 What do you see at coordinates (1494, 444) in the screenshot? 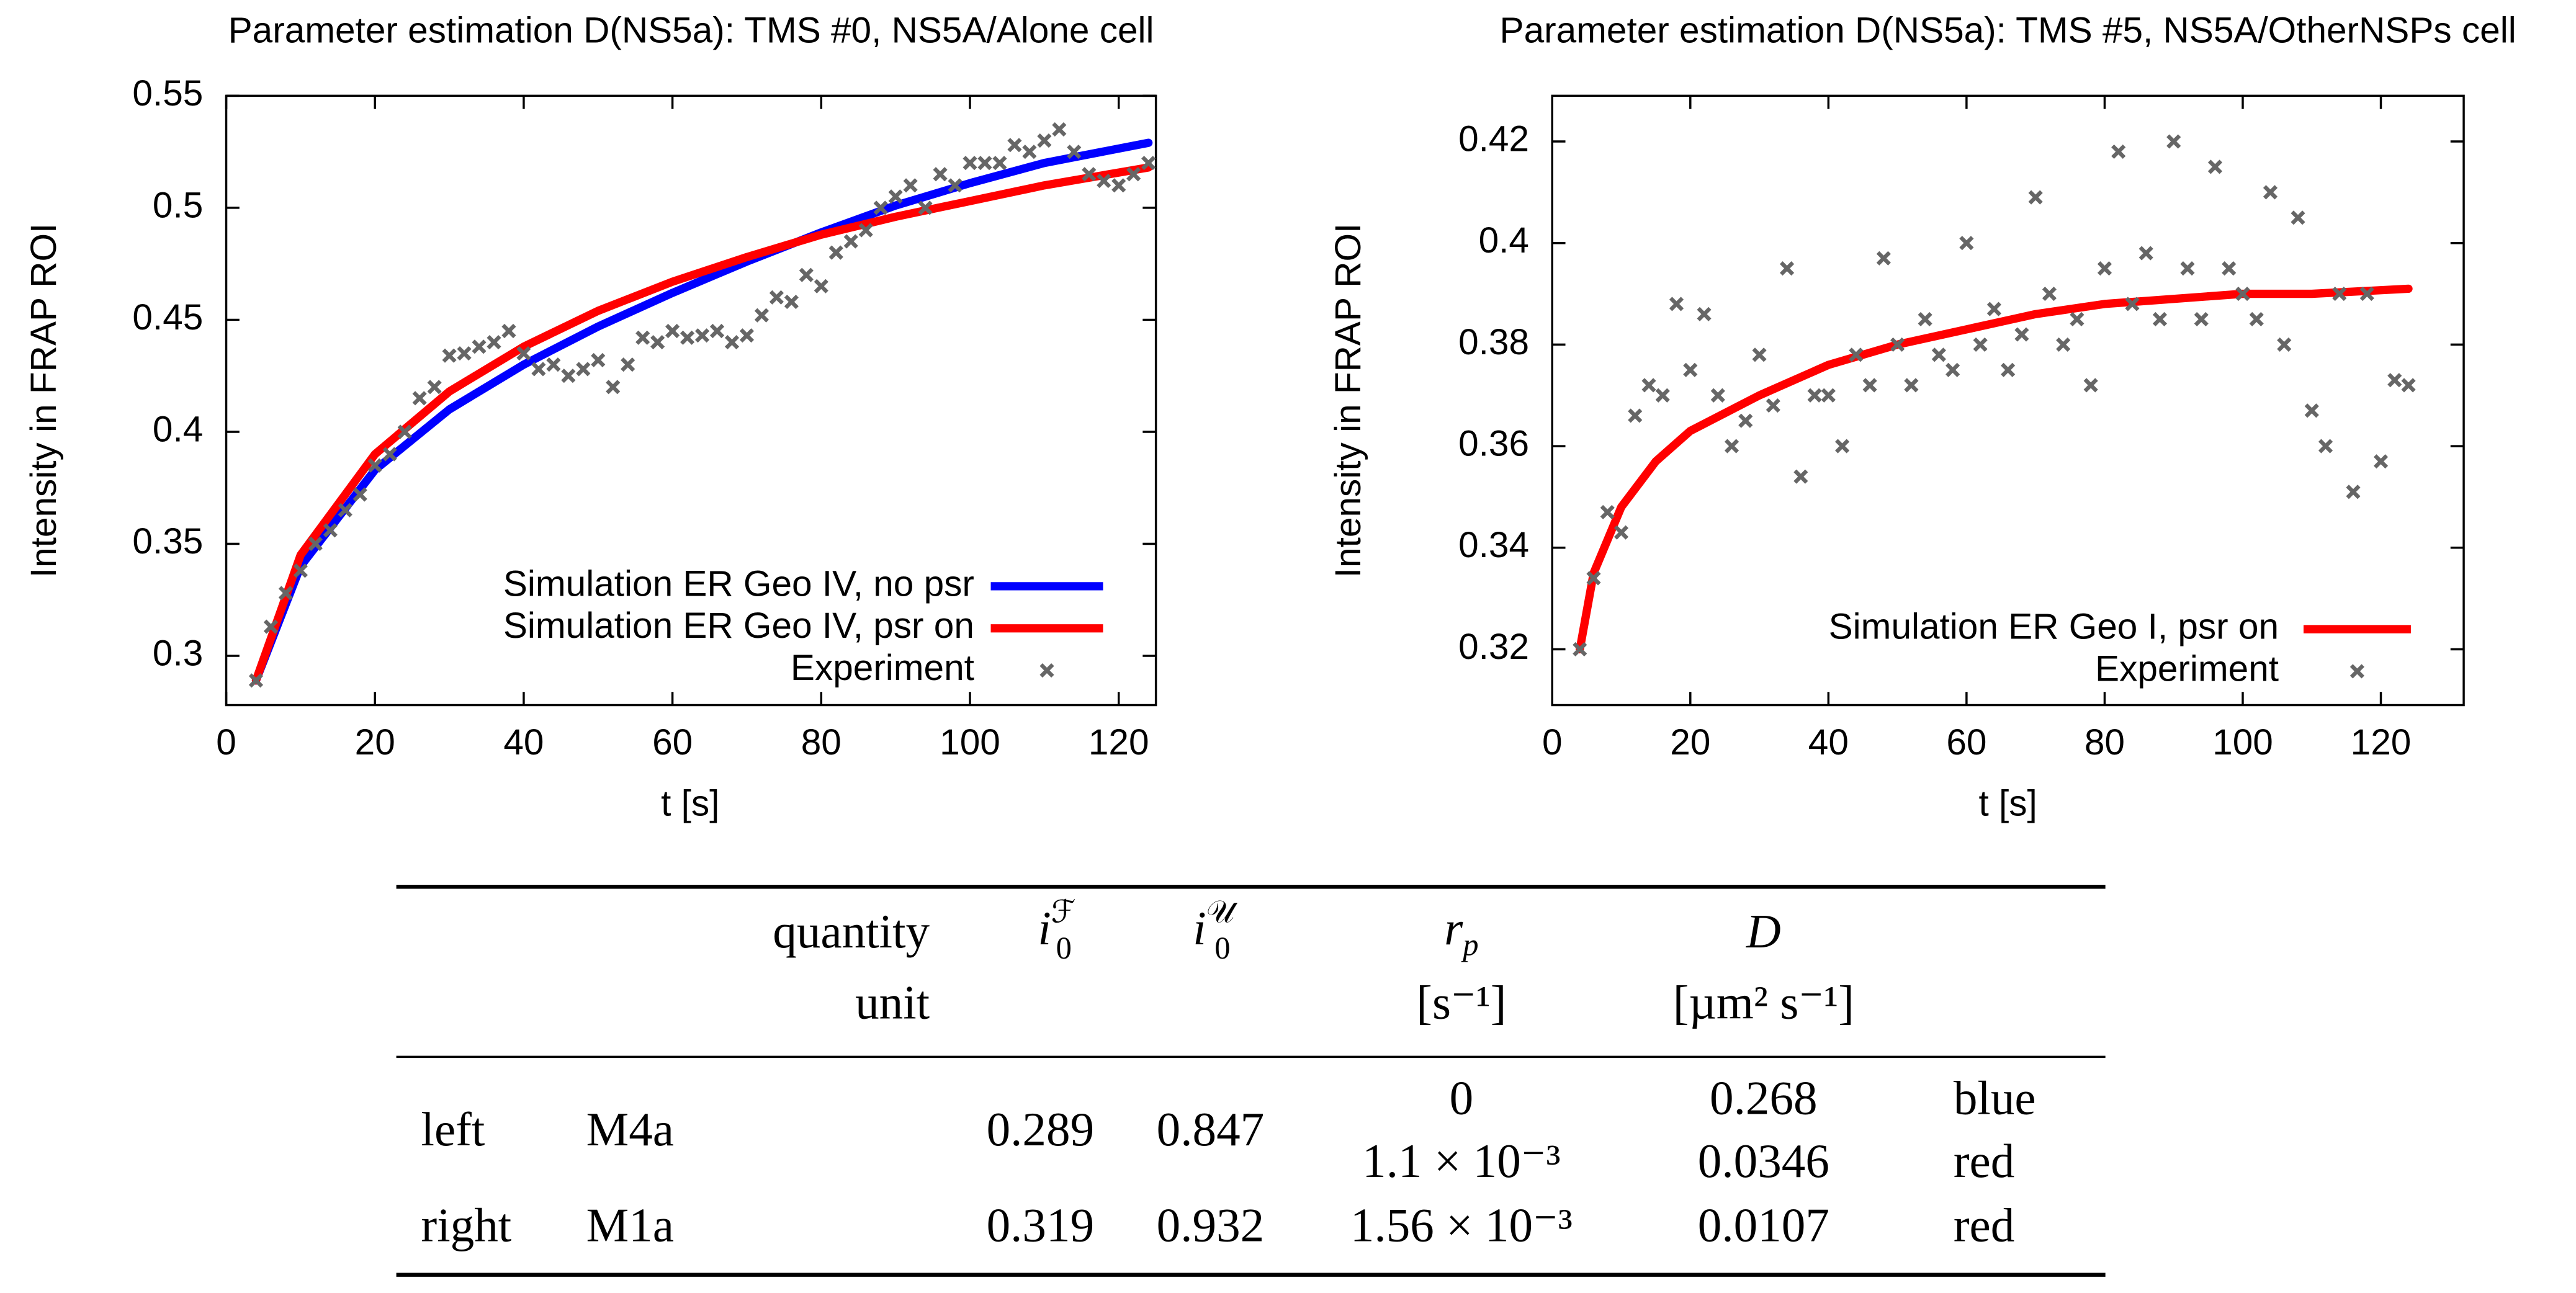
I see `y-tick-label: 0.36` at bounding box center [1494, 444].